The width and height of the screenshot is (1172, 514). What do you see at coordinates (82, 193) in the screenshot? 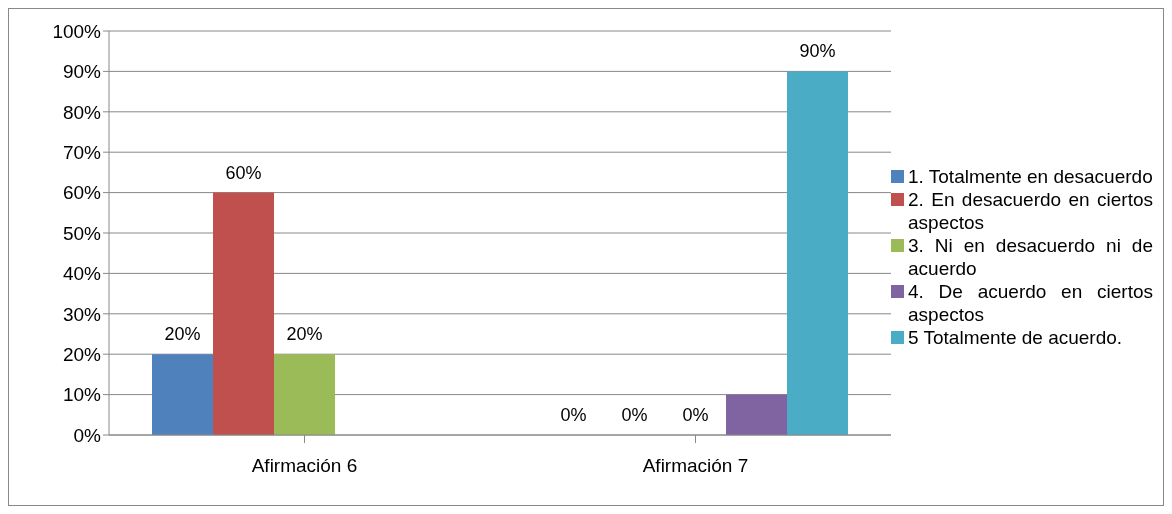
I see `y-tick-label: 60%` at bounding box center [82, 193].